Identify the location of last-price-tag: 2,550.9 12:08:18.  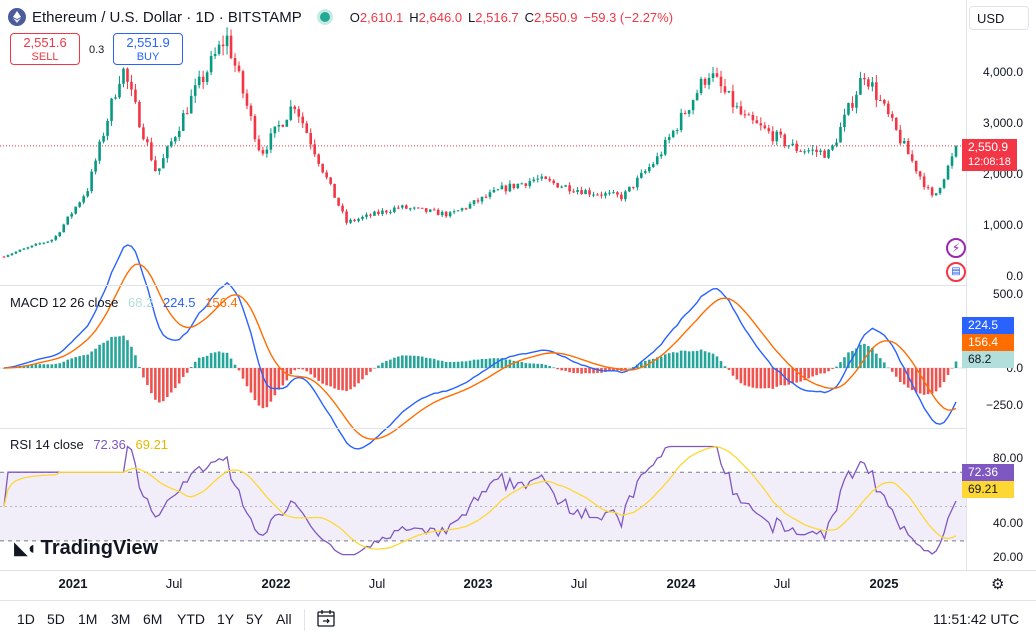
(989, 155).